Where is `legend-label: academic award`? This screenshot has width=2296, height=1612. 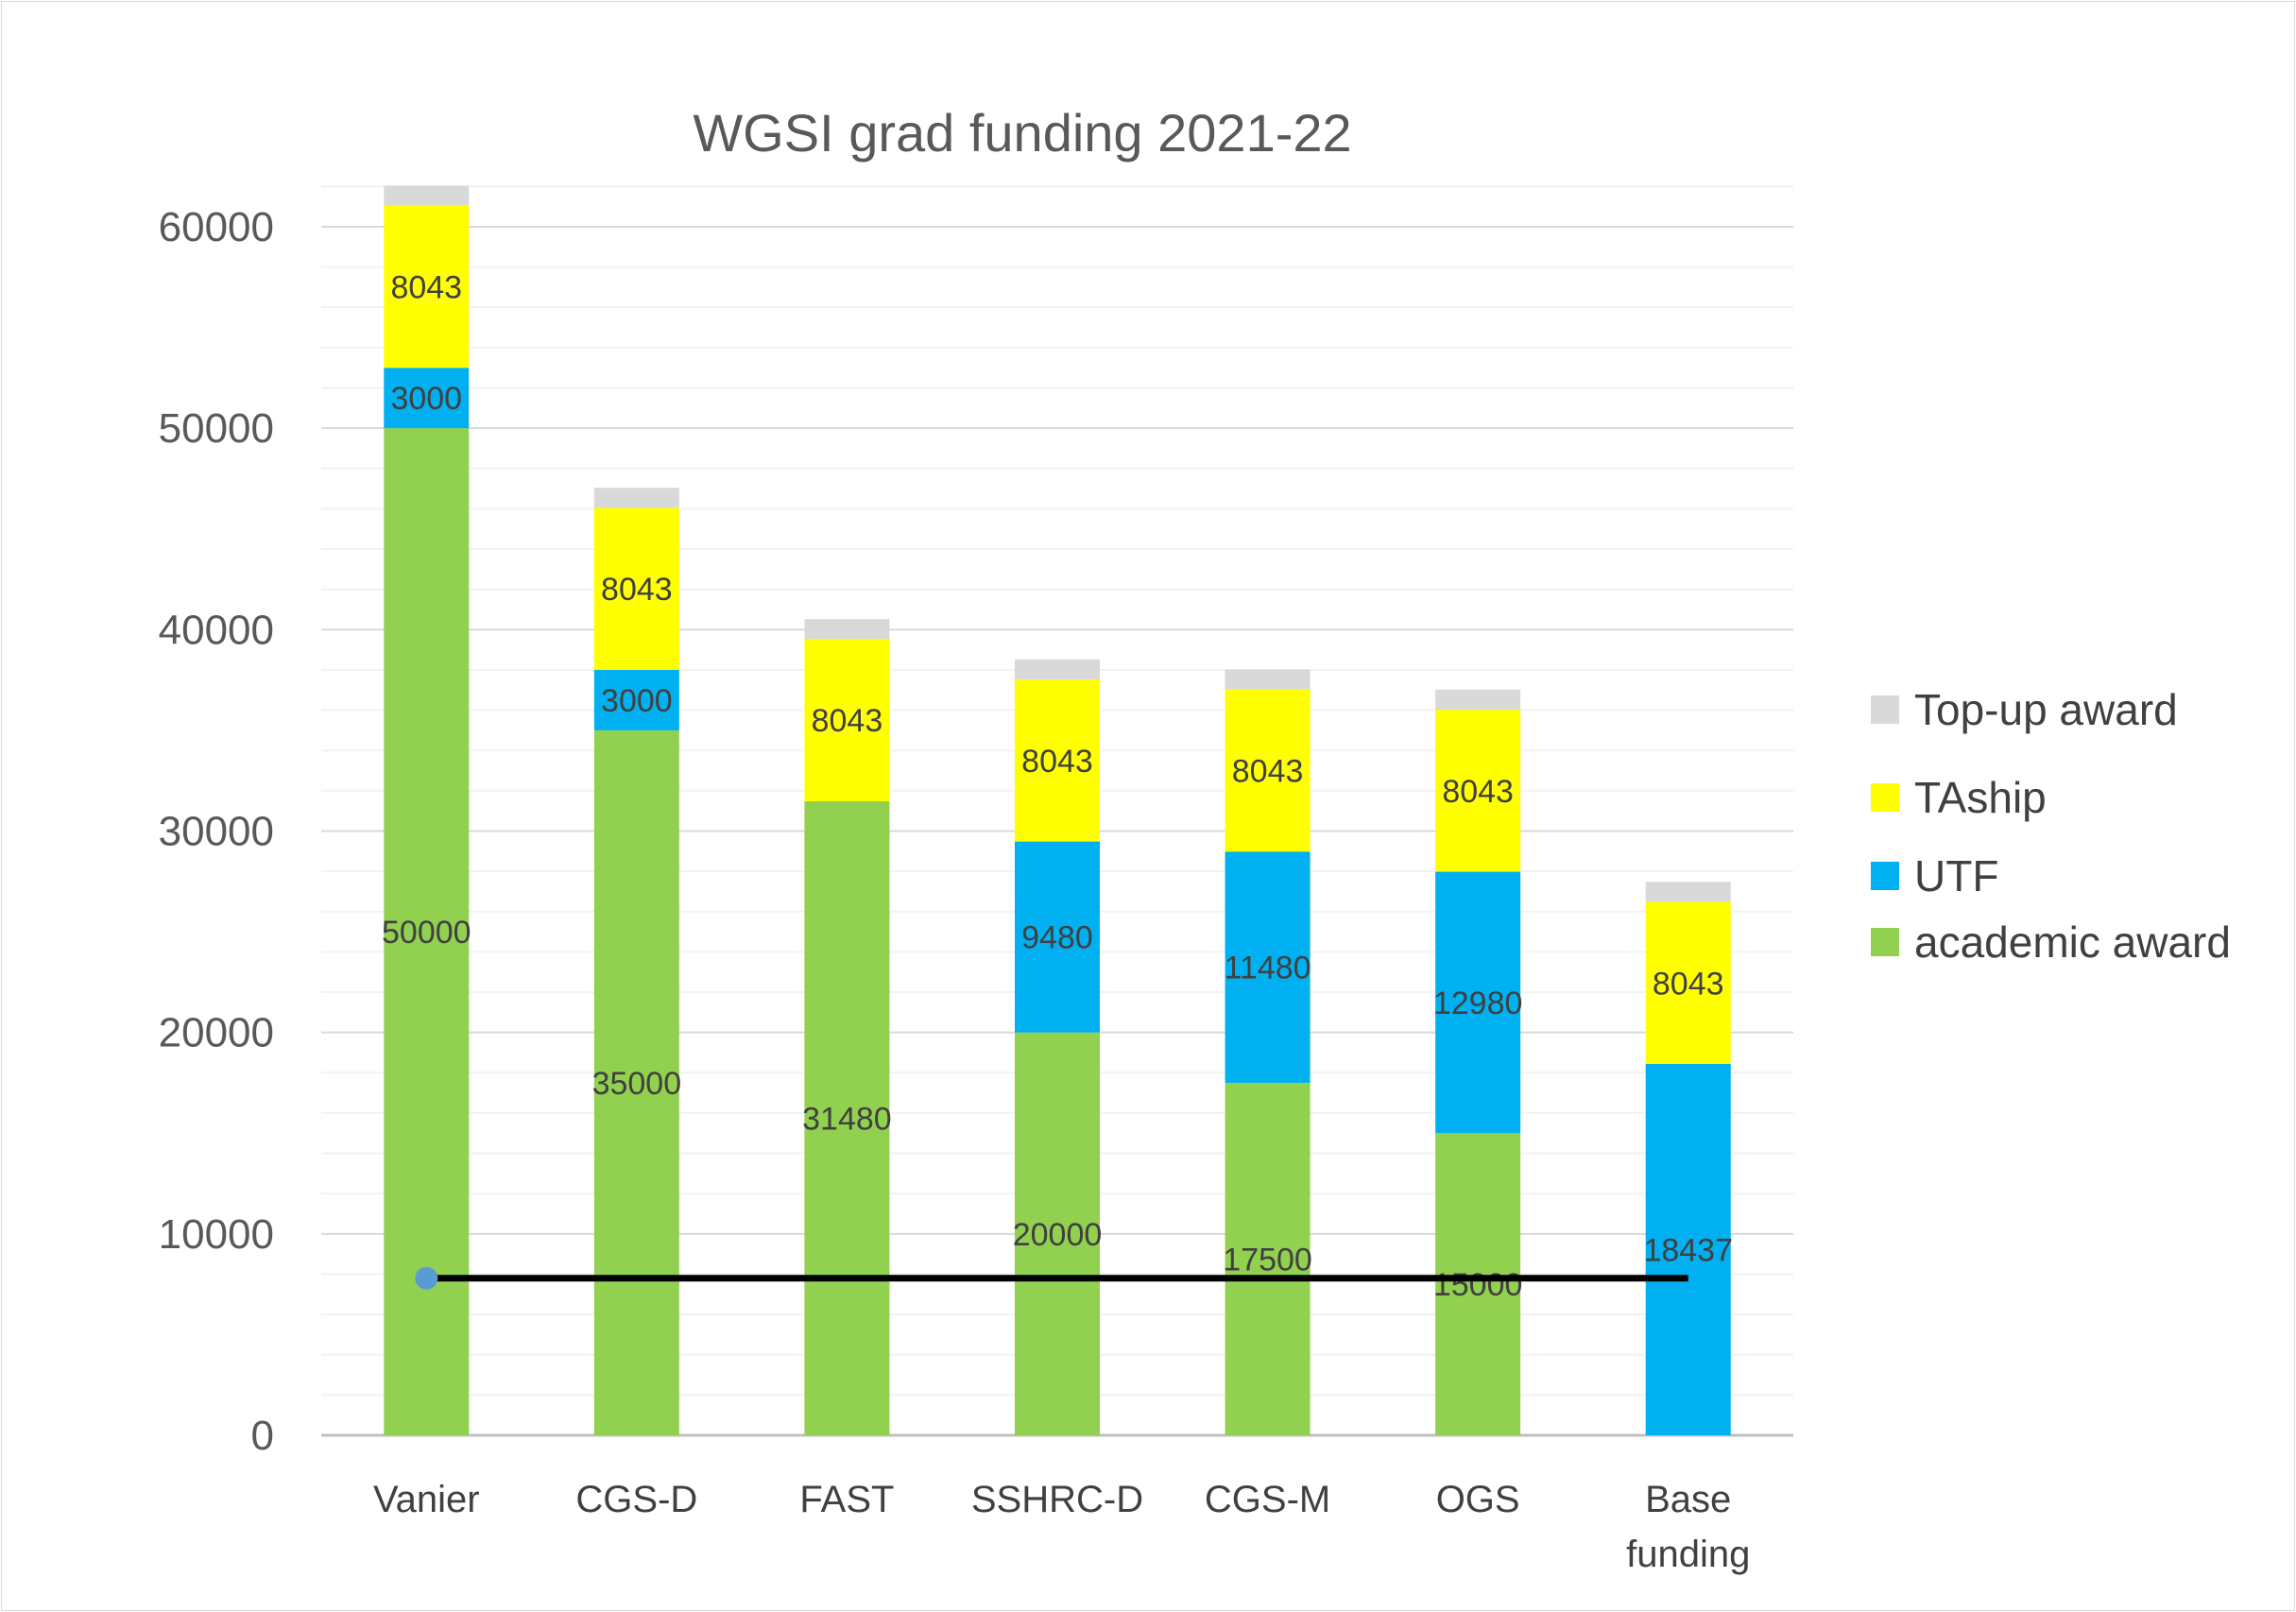
legend-label: academic award is located at coordinates (2072, 942).